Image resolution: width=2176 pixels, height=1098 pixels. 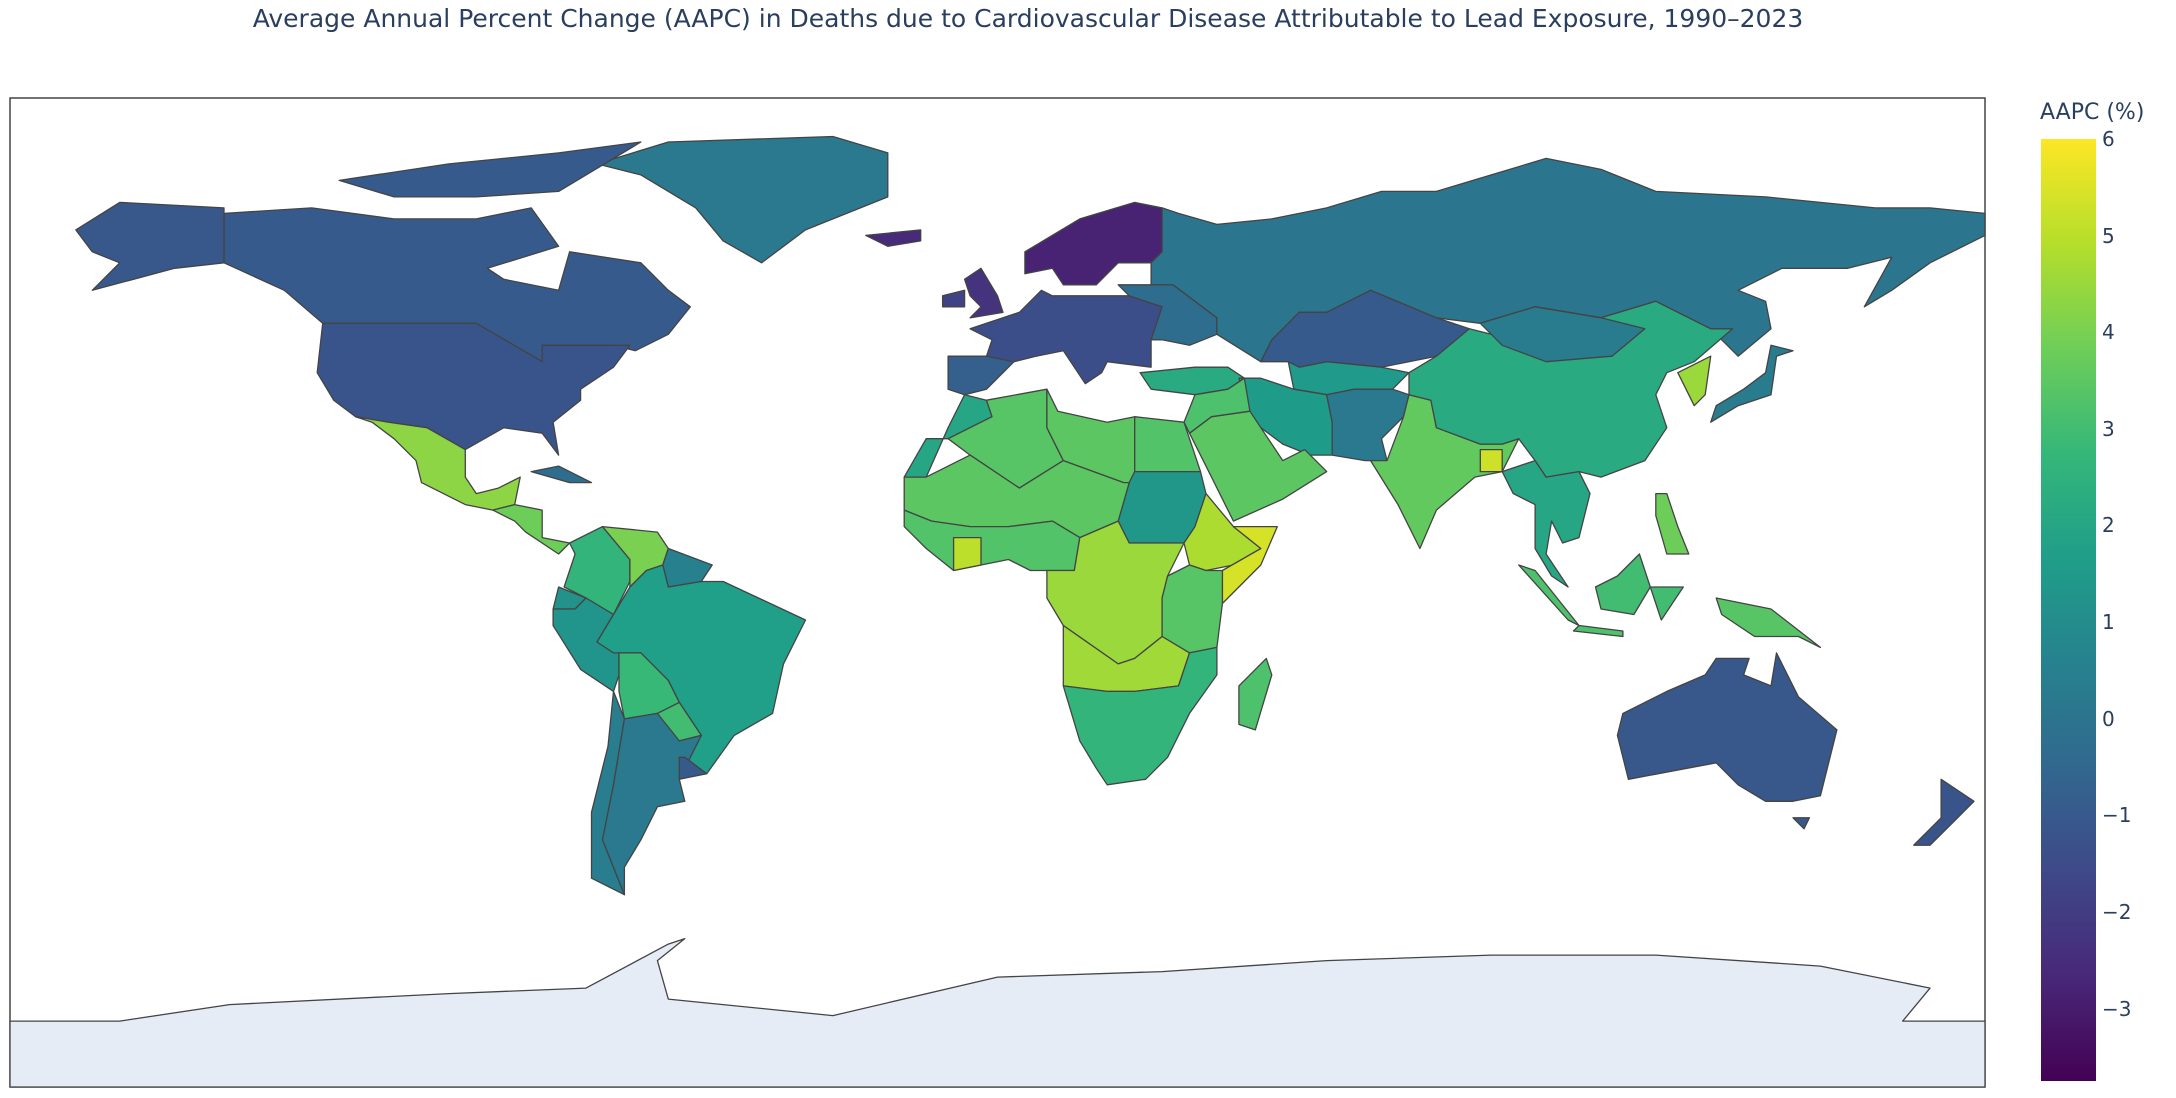 What do you see at coordinates (2117, 815) in the screenshot?
I see `colorbar-tick-label: −1` at bounding box center [2117, 815].